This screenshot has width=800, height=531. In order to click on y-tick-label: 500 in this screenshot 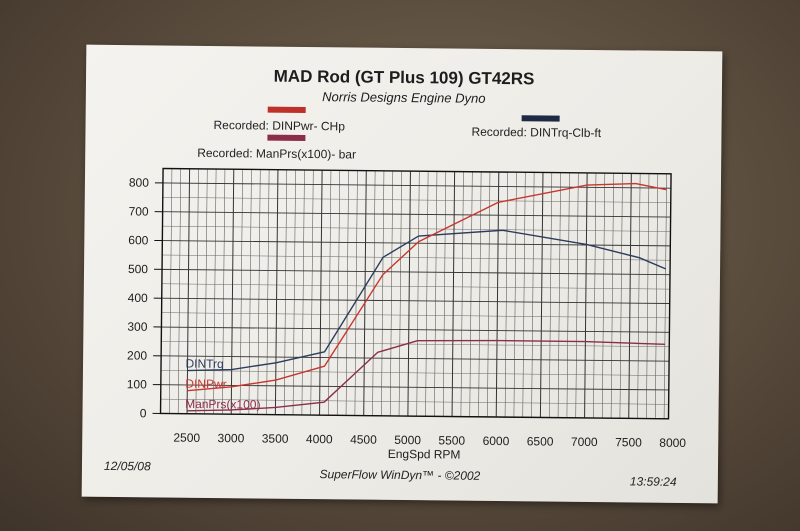, I will do `click(138, 269)`.